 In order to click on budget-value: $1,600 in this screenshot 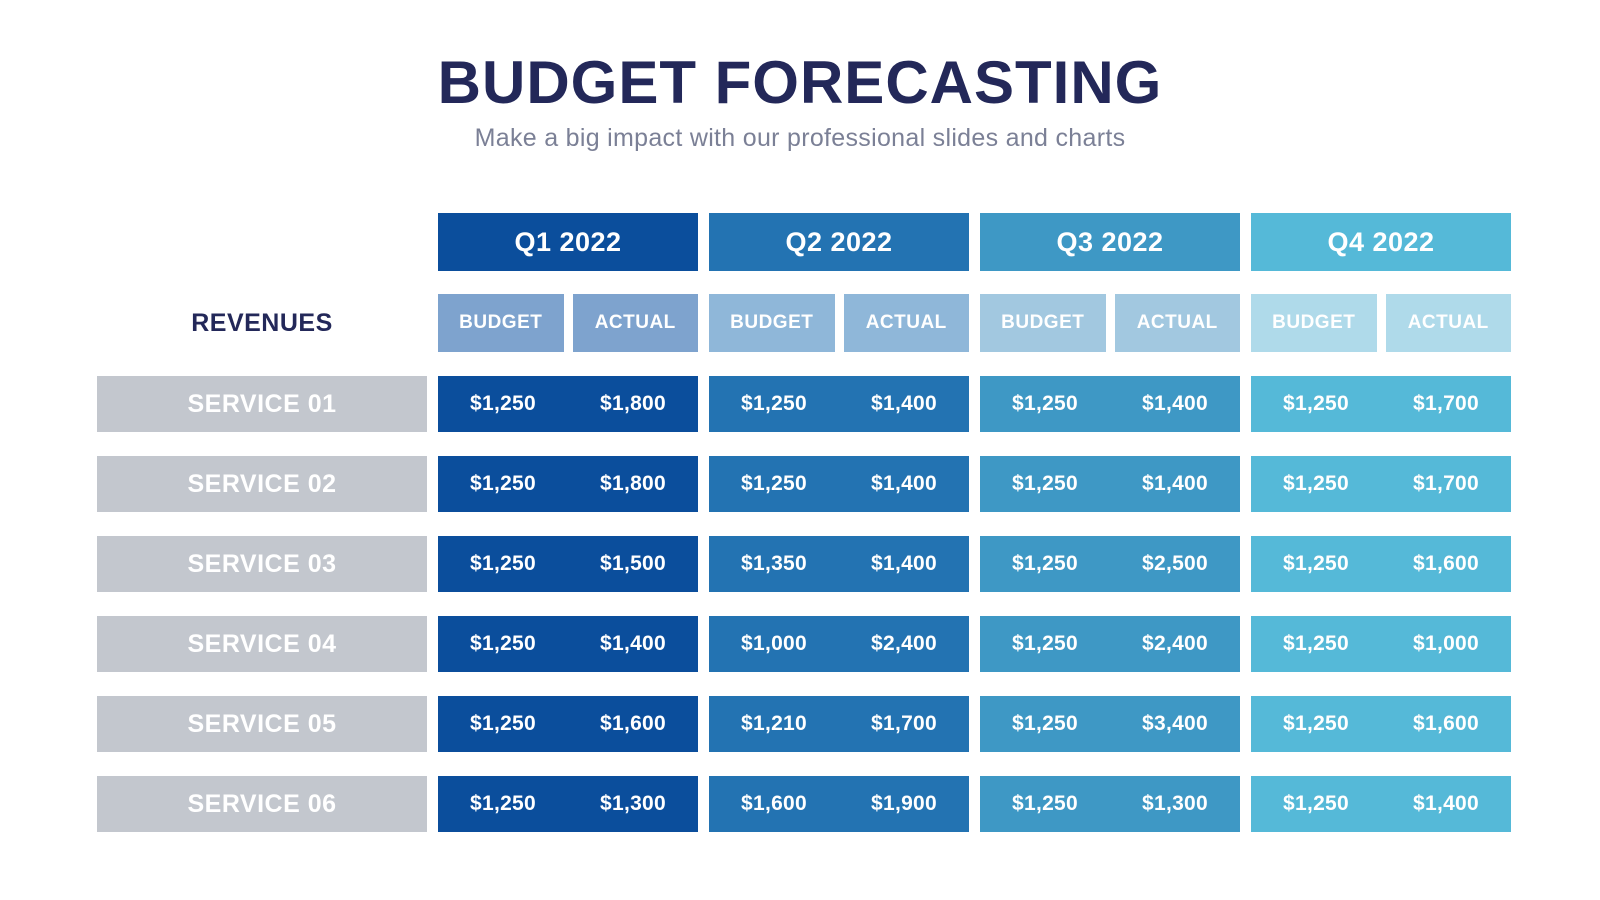, I will do `click(774, 803)`.